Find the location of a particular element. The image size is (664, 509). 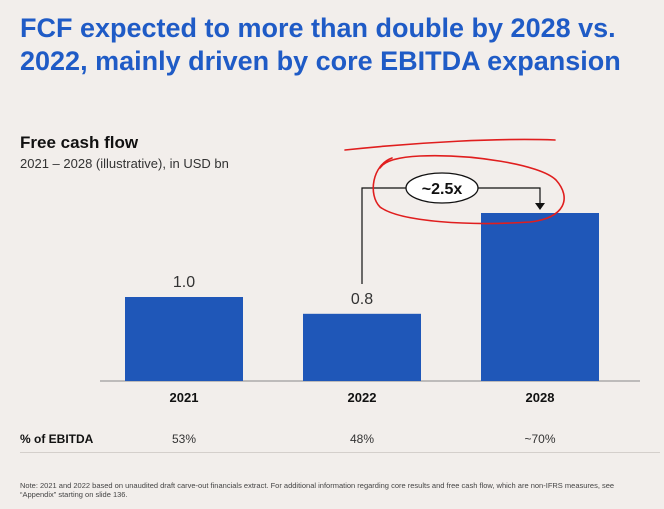

value-label-2022: 0.8 is located at coordinates (362, 299).